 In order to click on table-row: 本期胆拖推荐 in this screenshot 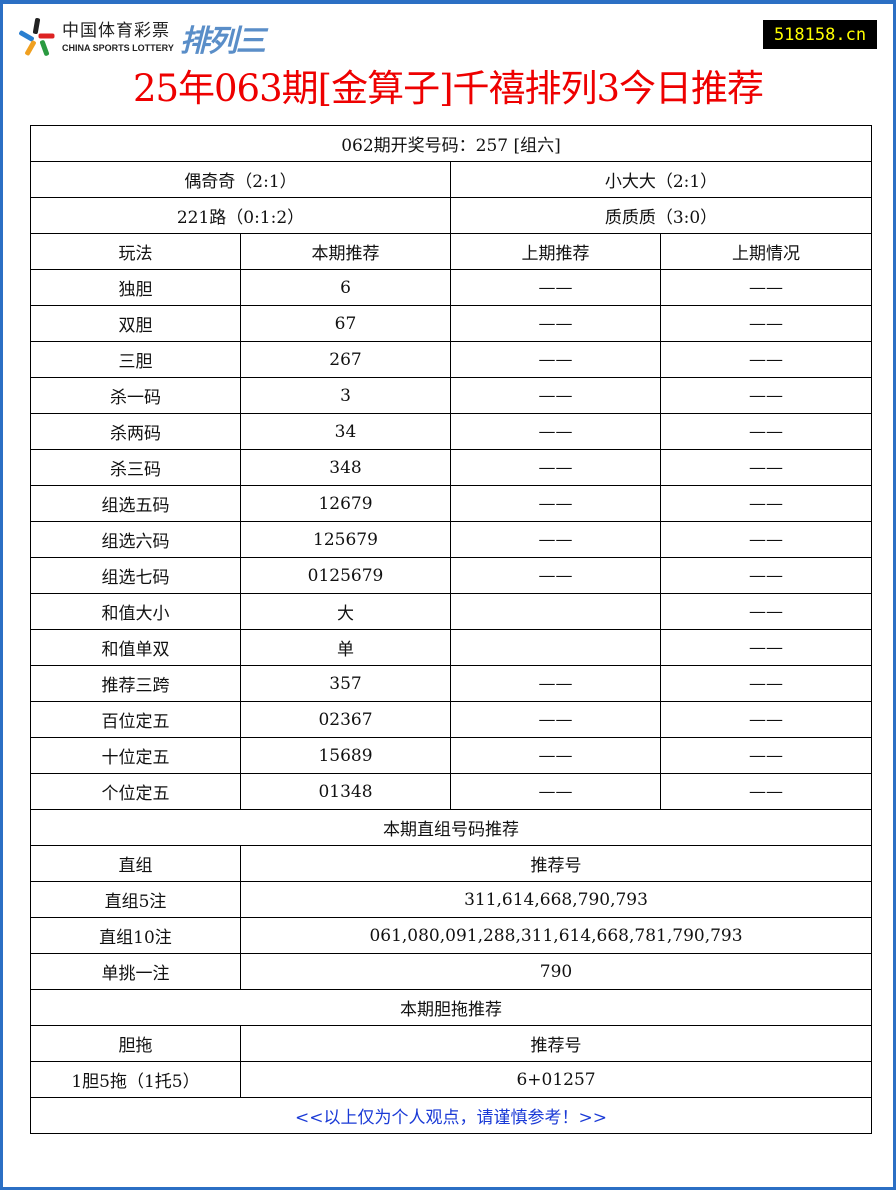, I will do `click(451, 1007)`.